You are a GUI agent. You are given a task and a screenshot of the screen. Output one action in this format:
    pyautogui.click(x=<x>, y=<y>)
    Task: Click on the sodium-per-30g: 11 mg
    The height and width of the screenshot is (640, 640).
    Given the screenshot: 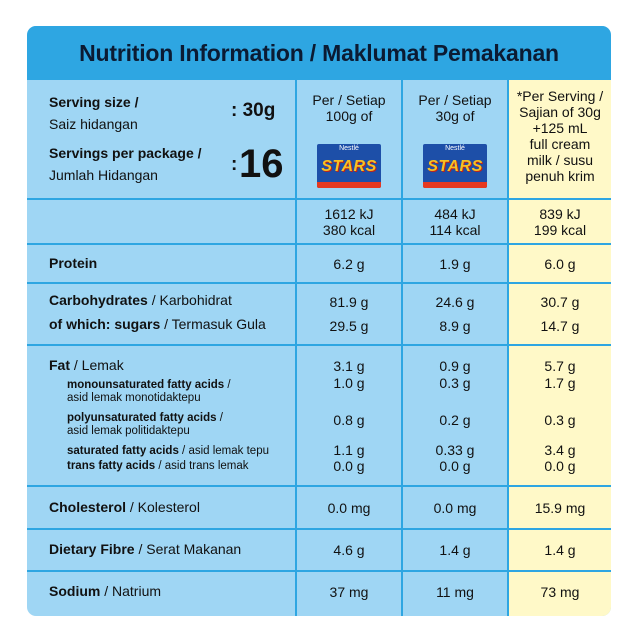 What is the action you would take?
    pyautogui.click(x=455, y=592)
    